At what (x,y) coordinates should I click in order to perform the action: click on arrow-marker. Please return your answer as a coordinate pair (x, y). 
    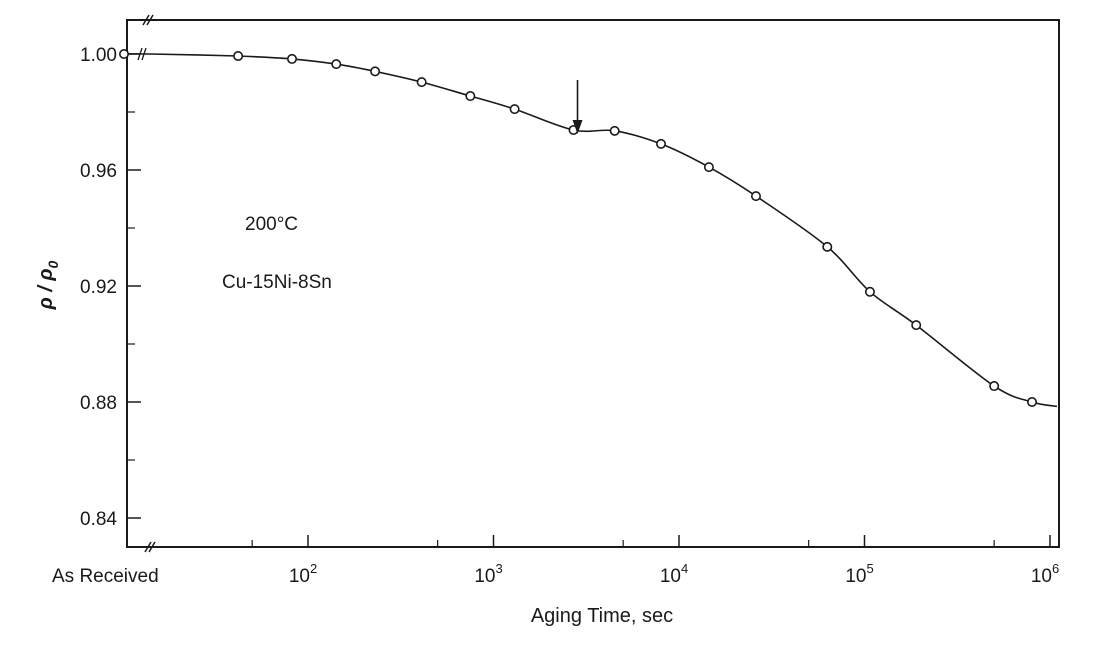
    Looking at the image, I should click on (577, 107).